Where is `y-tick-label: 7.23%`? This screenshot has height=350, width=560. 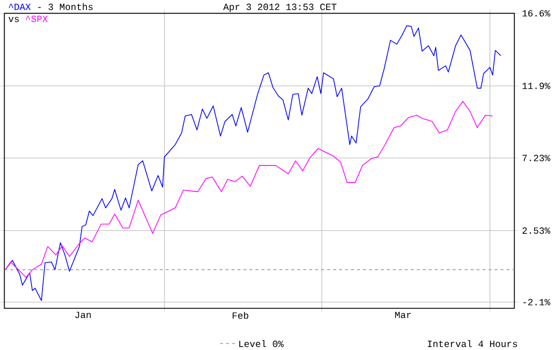
y-tick-label: 7.23% is located at coordinates (536, 158).